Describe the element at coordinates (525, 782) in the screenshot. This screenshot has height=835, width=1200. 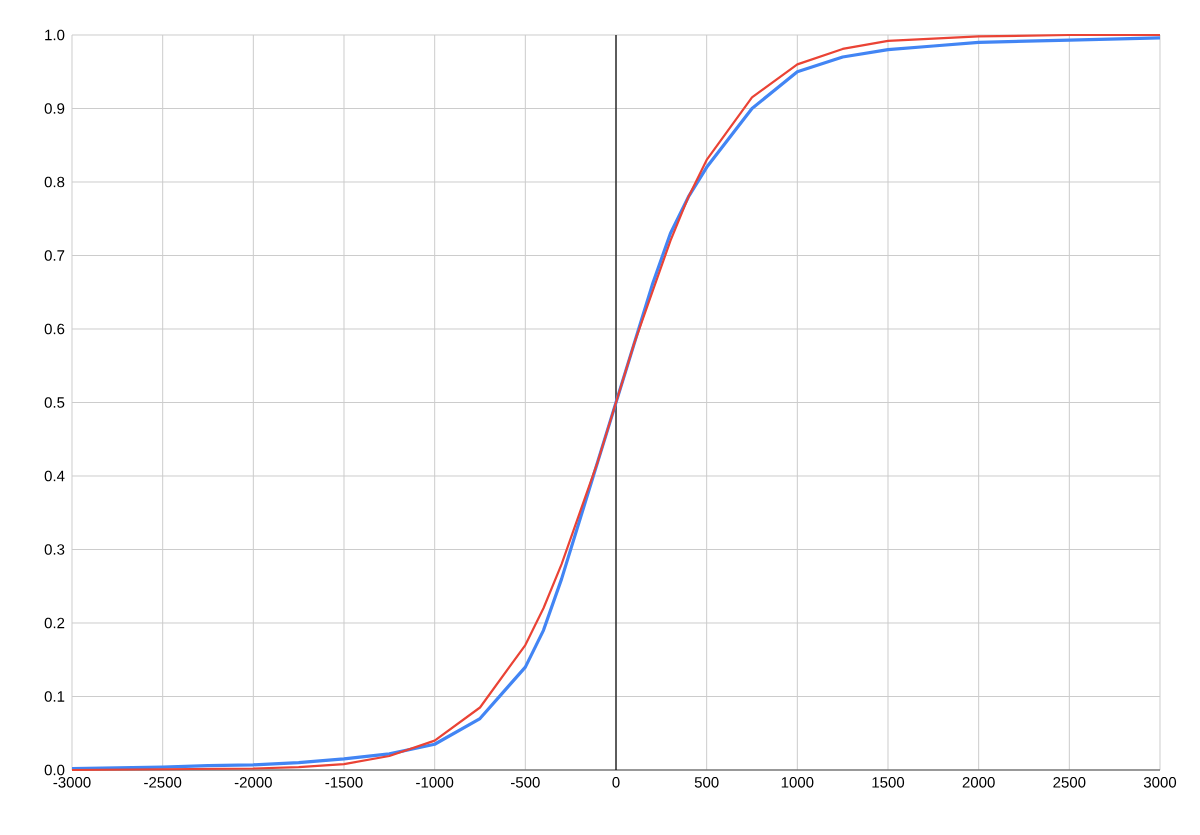
I see `x-tick-label: -500` at that location.